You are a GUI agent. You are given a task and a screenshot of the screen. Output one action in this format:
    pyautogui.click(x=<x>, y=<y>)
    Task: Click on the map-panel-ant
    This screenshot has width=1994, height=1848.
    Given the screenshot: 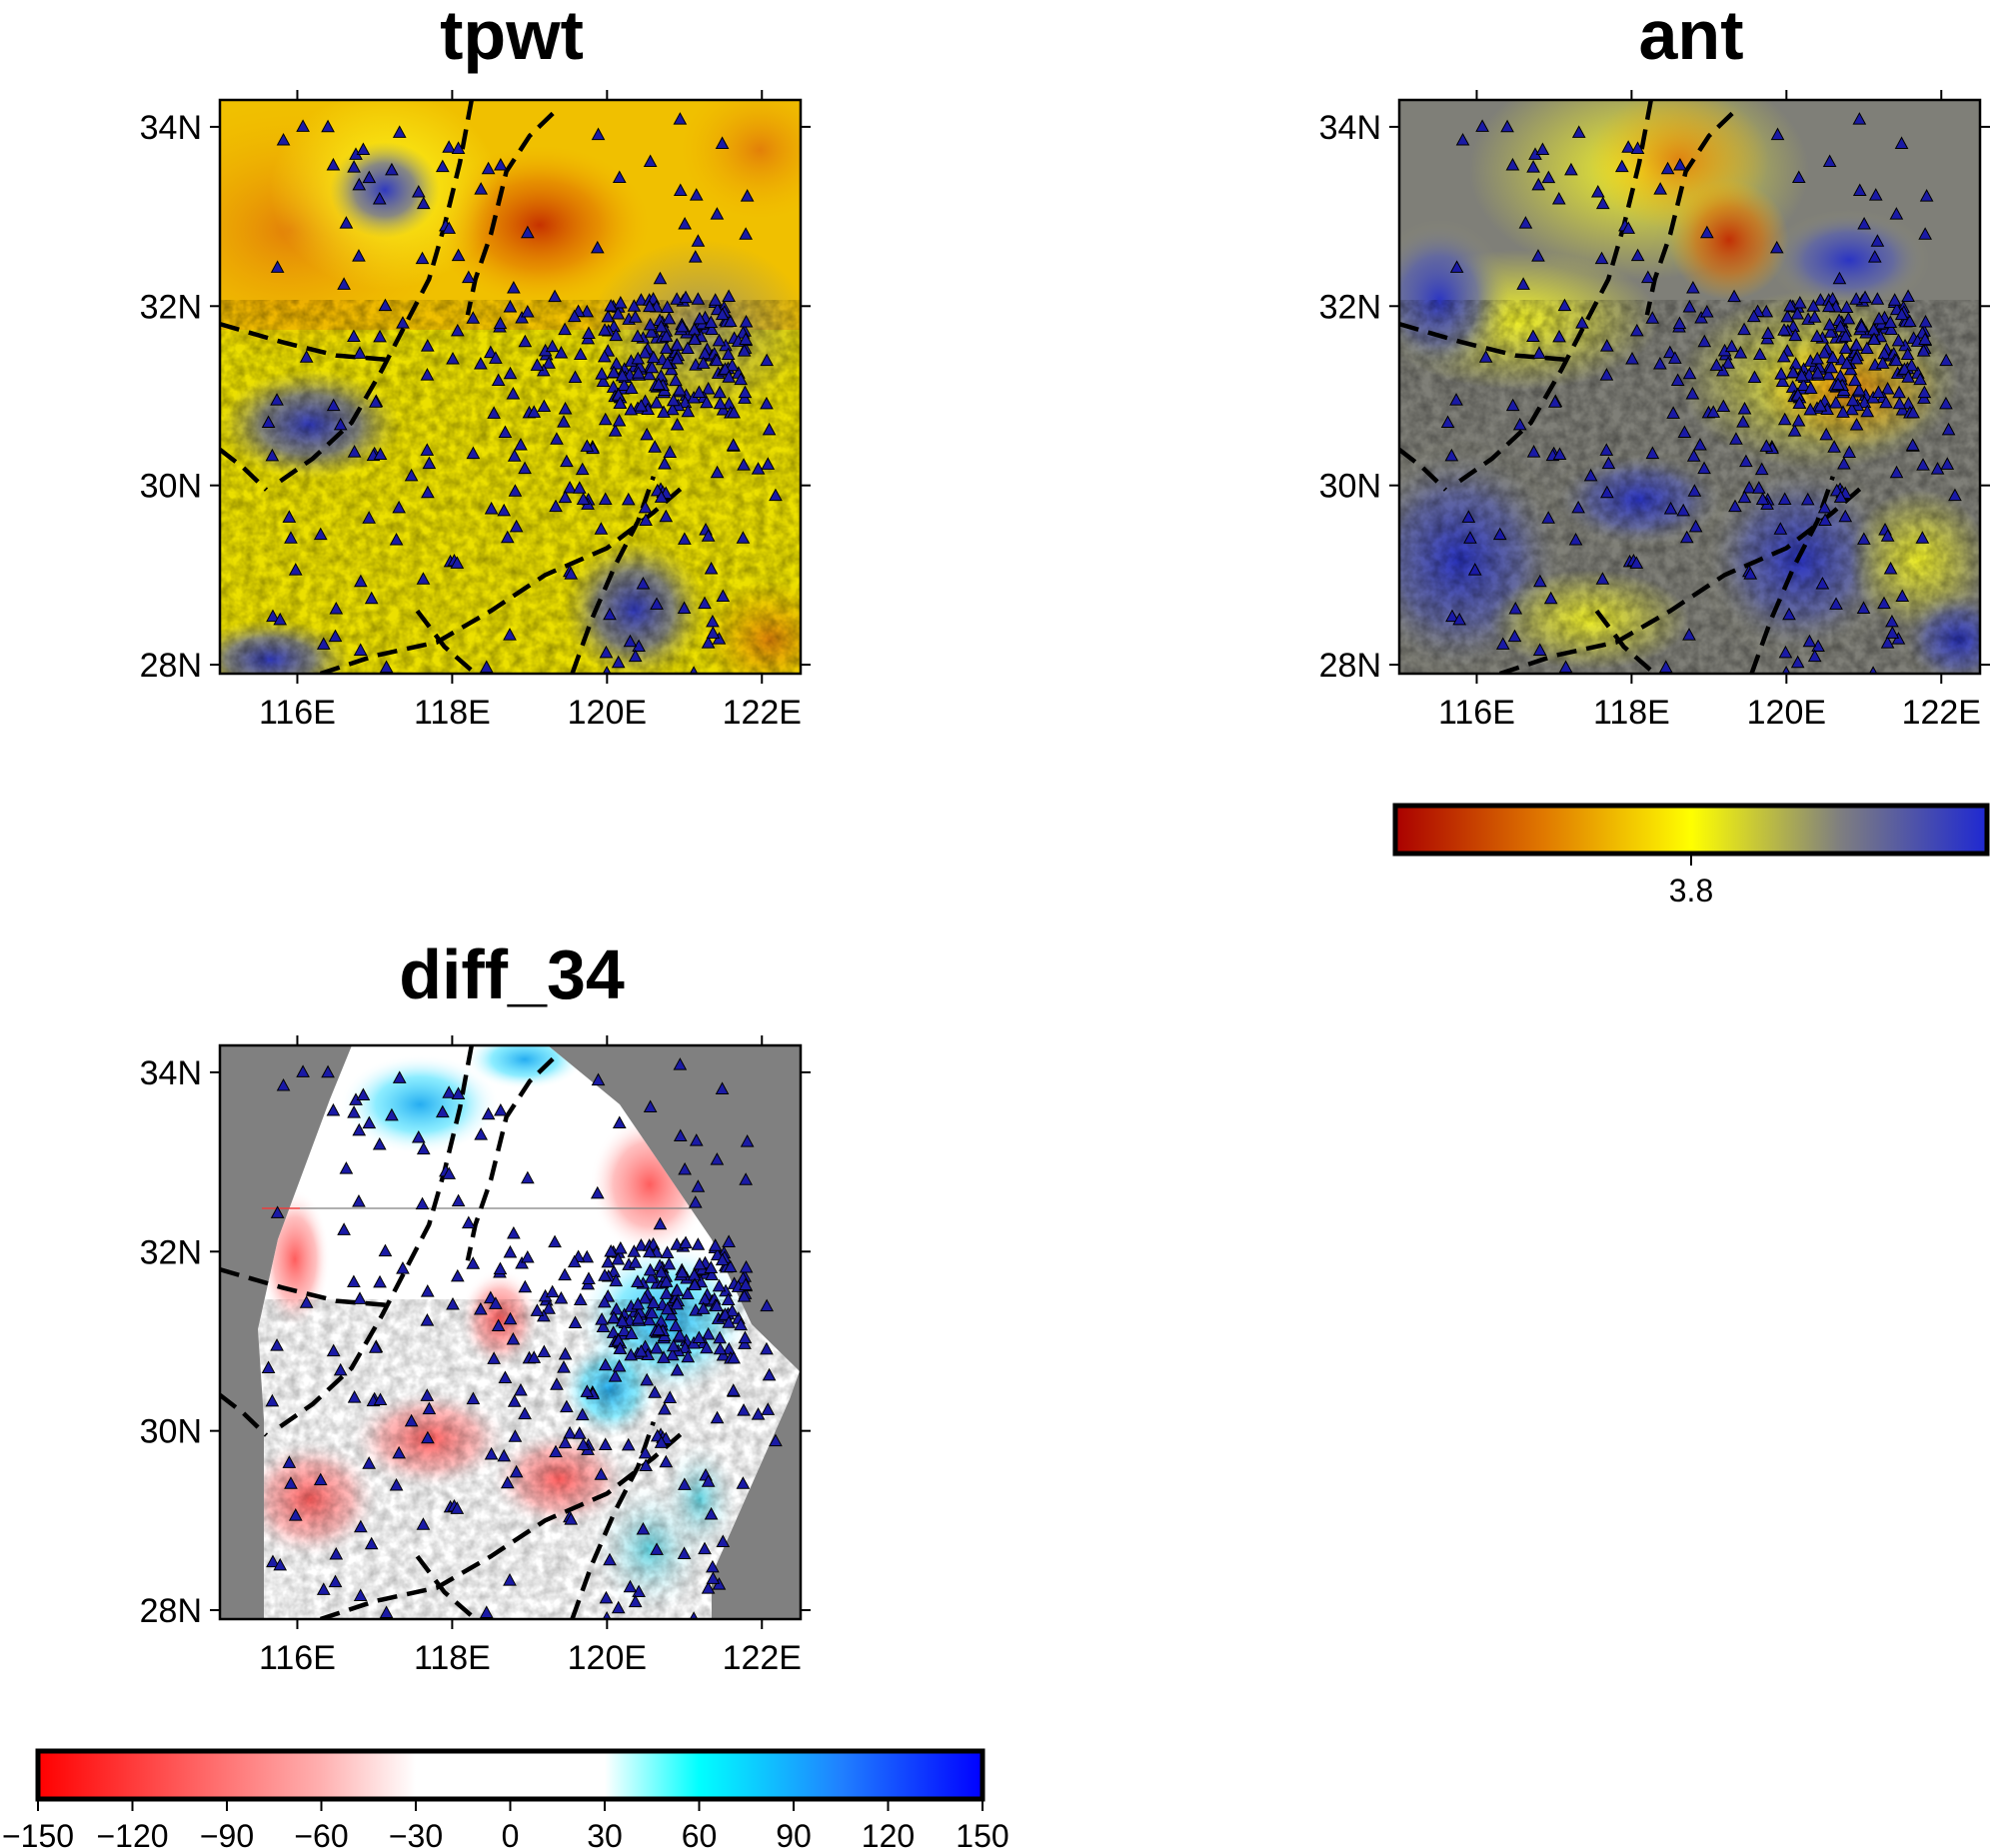 What is the action you would take?
    pyautogui.click(x=1689, y=387)
    